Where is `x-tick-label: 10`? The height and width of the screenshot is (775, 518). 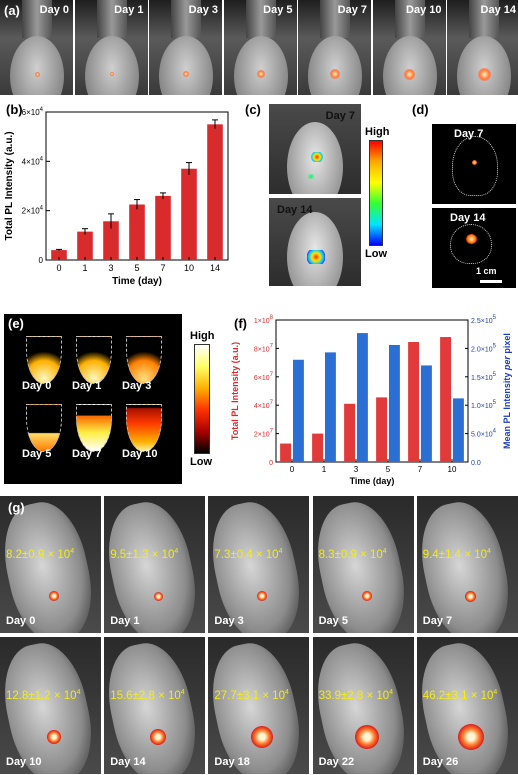 x-tick-label: 10 is located at coordinates (189, 268).